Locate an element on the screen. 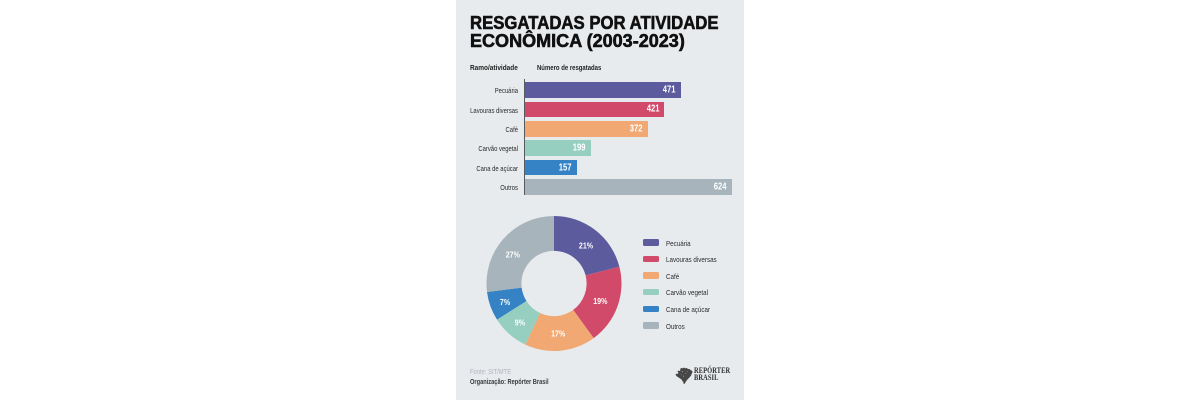 The height and width of the screenshot is (400, 1200). svg-text: 7% is located at coordinates (505, 302).